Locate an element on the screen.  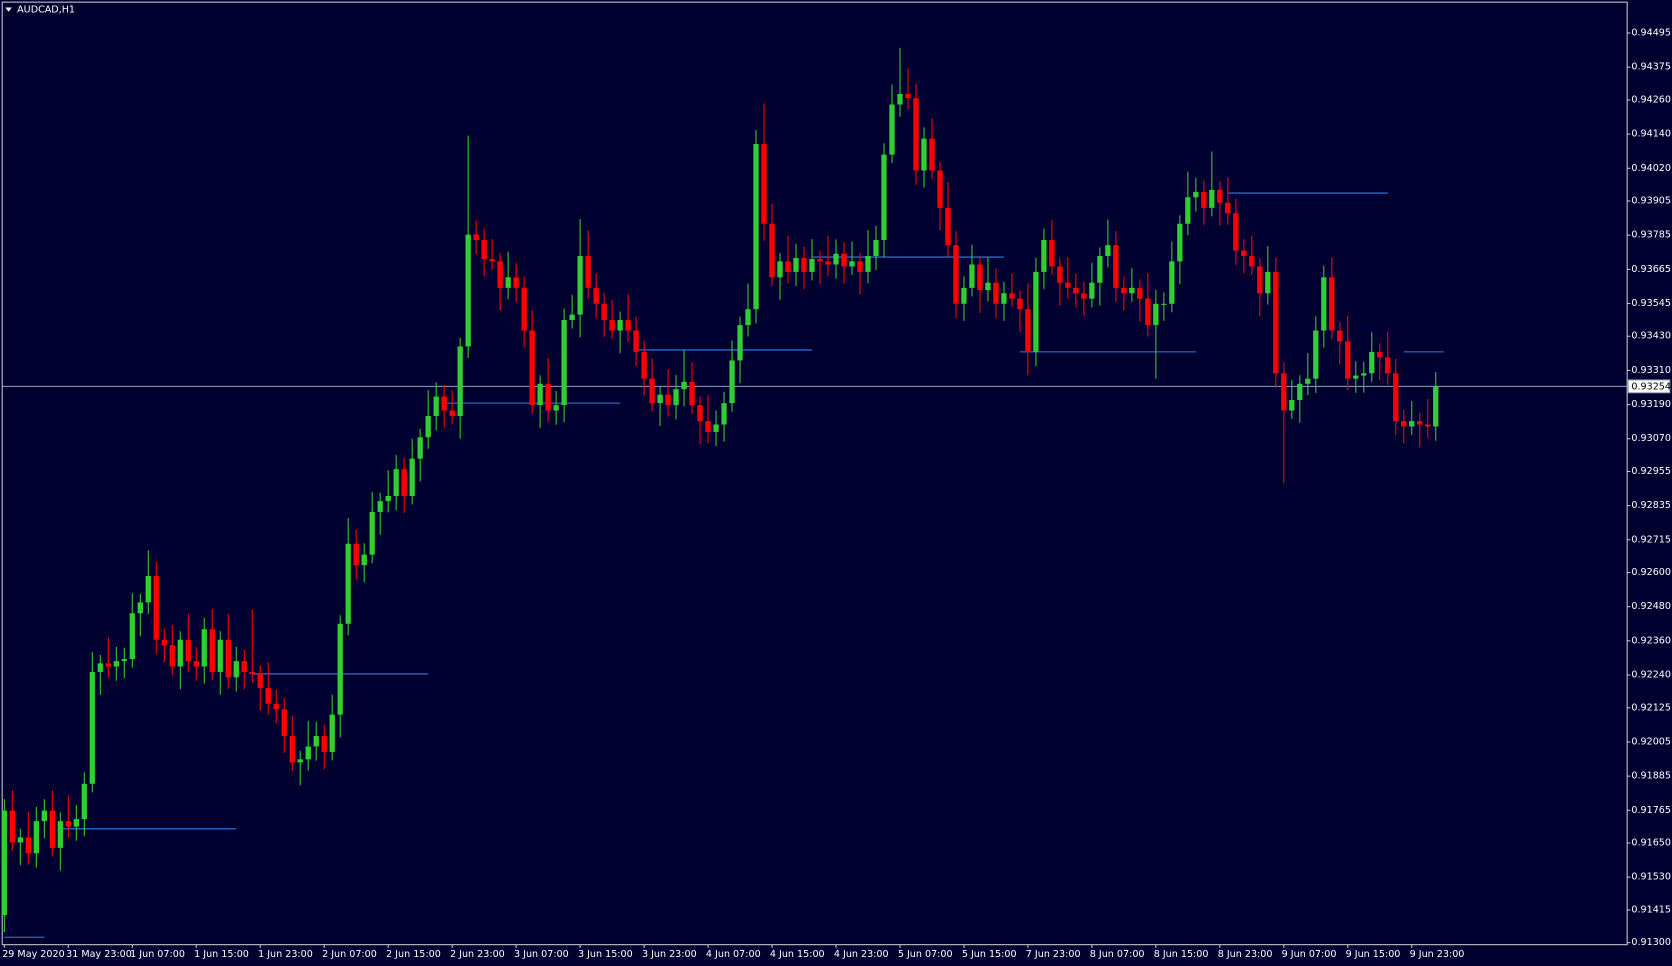
x-tick-label: 8 Jun 15:00 is located at coordinates (1181, 954).